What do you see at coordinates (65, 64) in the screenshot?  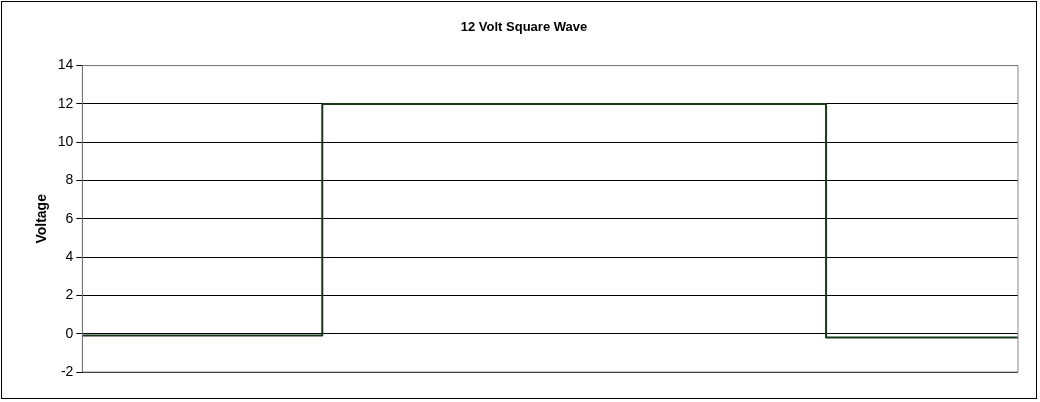 I see `y-tick-label: 14` at bounding box center [65, 64].